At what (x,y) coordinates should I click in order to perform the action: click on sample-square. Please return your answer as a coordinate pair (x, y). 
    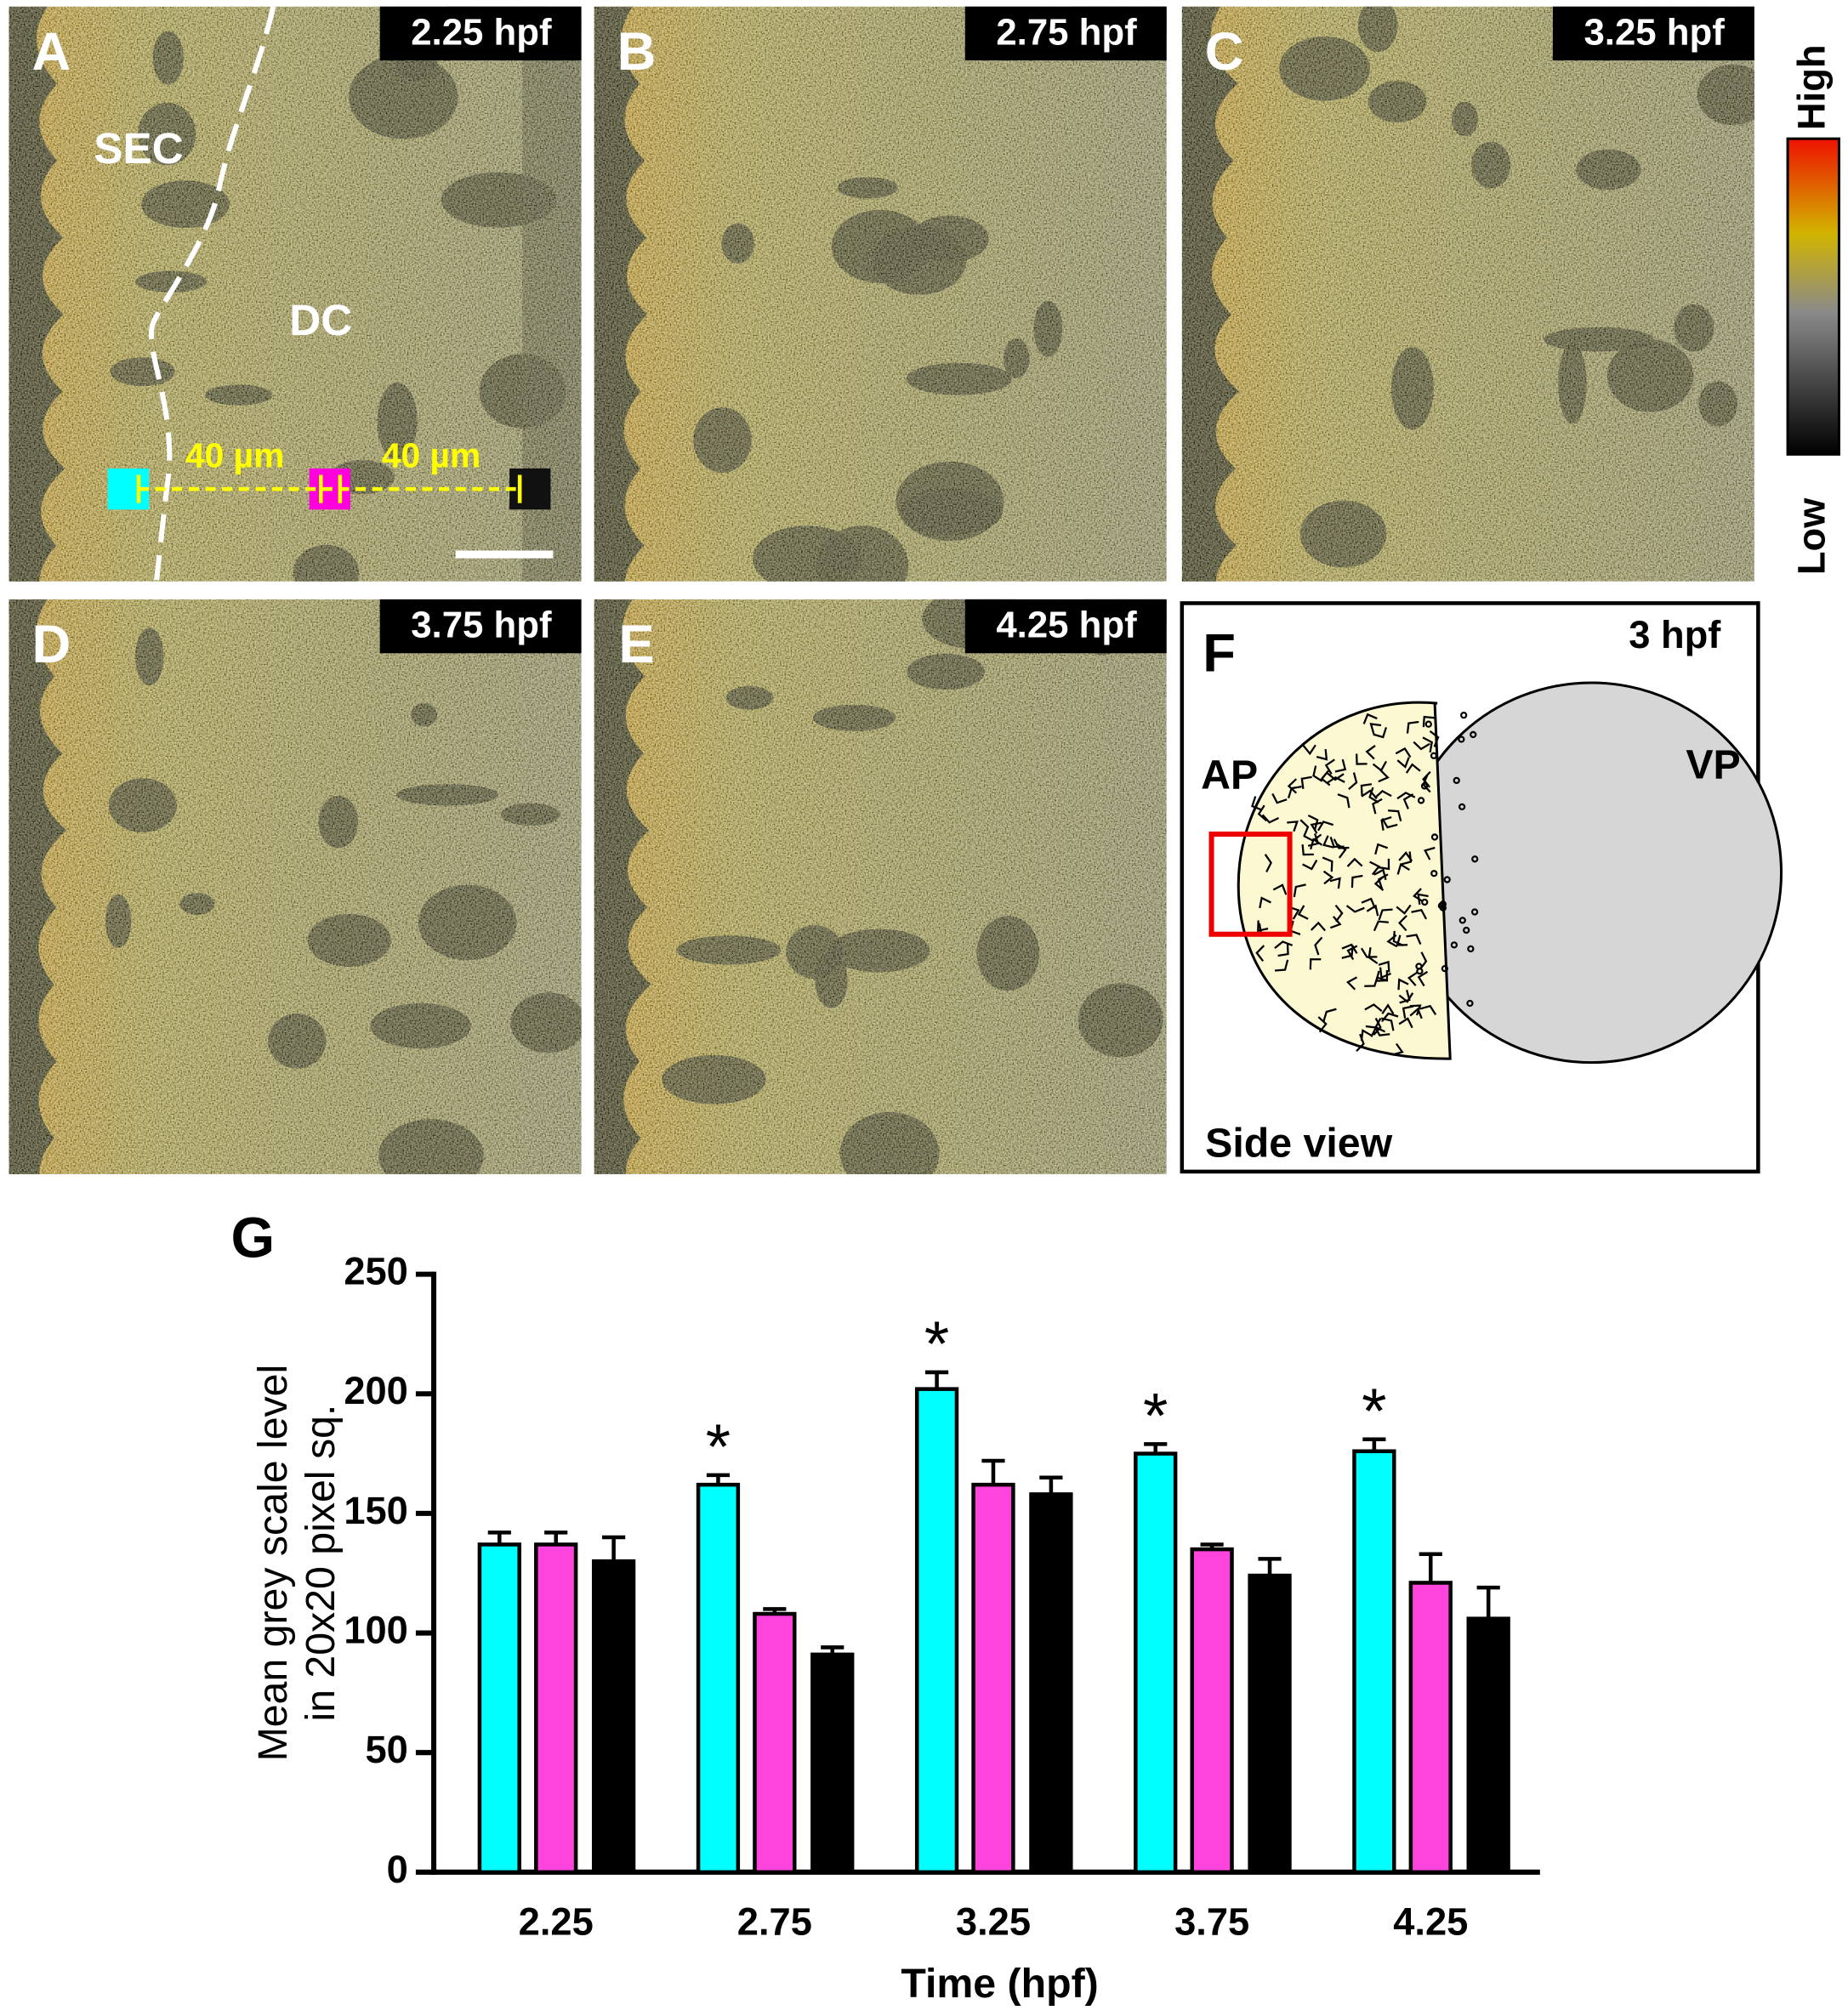
    Looking at the image, I should click on (530, 489).